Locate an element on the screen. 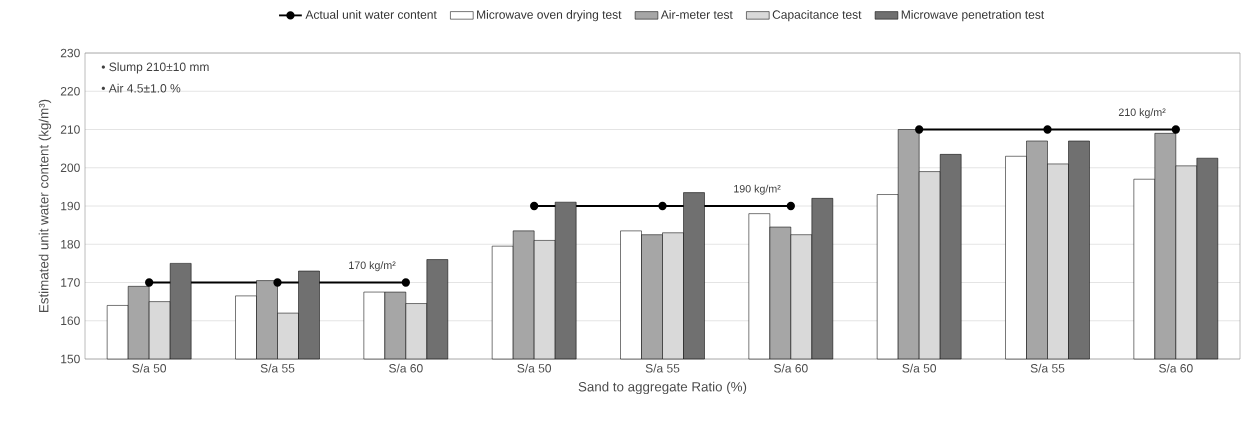 This screenshot has width=1249, height=429. y-tick-label: 150 is located at coordinates (70, 359).